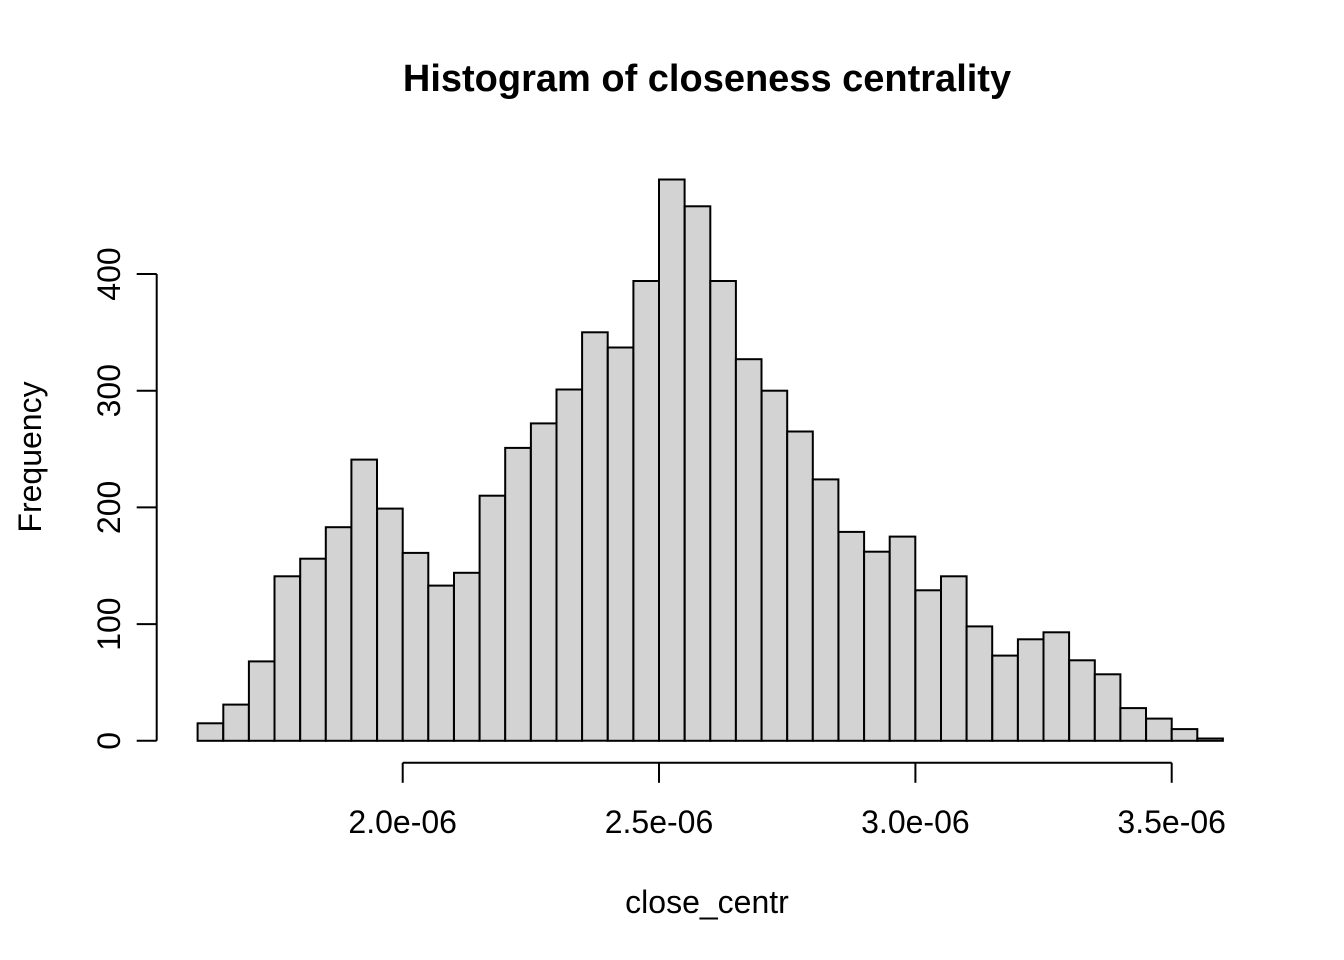 This screenshot has width=1344, height=960. Describe the element at coordinates (659, 822) in the screenshot. I see `x-tick-label: 2.5e-06` at that location.